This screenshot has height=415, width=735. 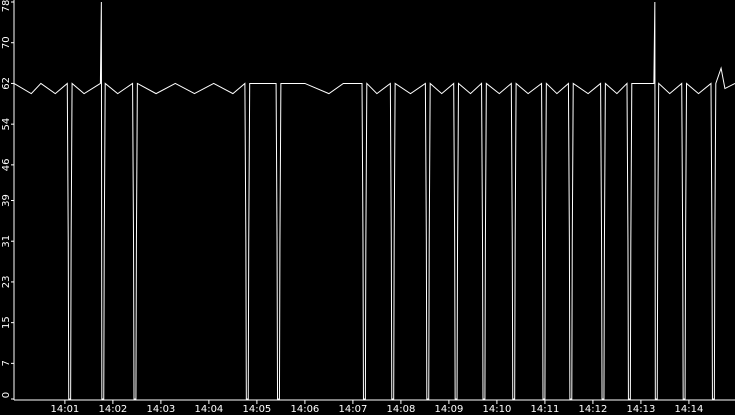 I want to click on x-tick-label: 14:12, so click(x=592, y=409).